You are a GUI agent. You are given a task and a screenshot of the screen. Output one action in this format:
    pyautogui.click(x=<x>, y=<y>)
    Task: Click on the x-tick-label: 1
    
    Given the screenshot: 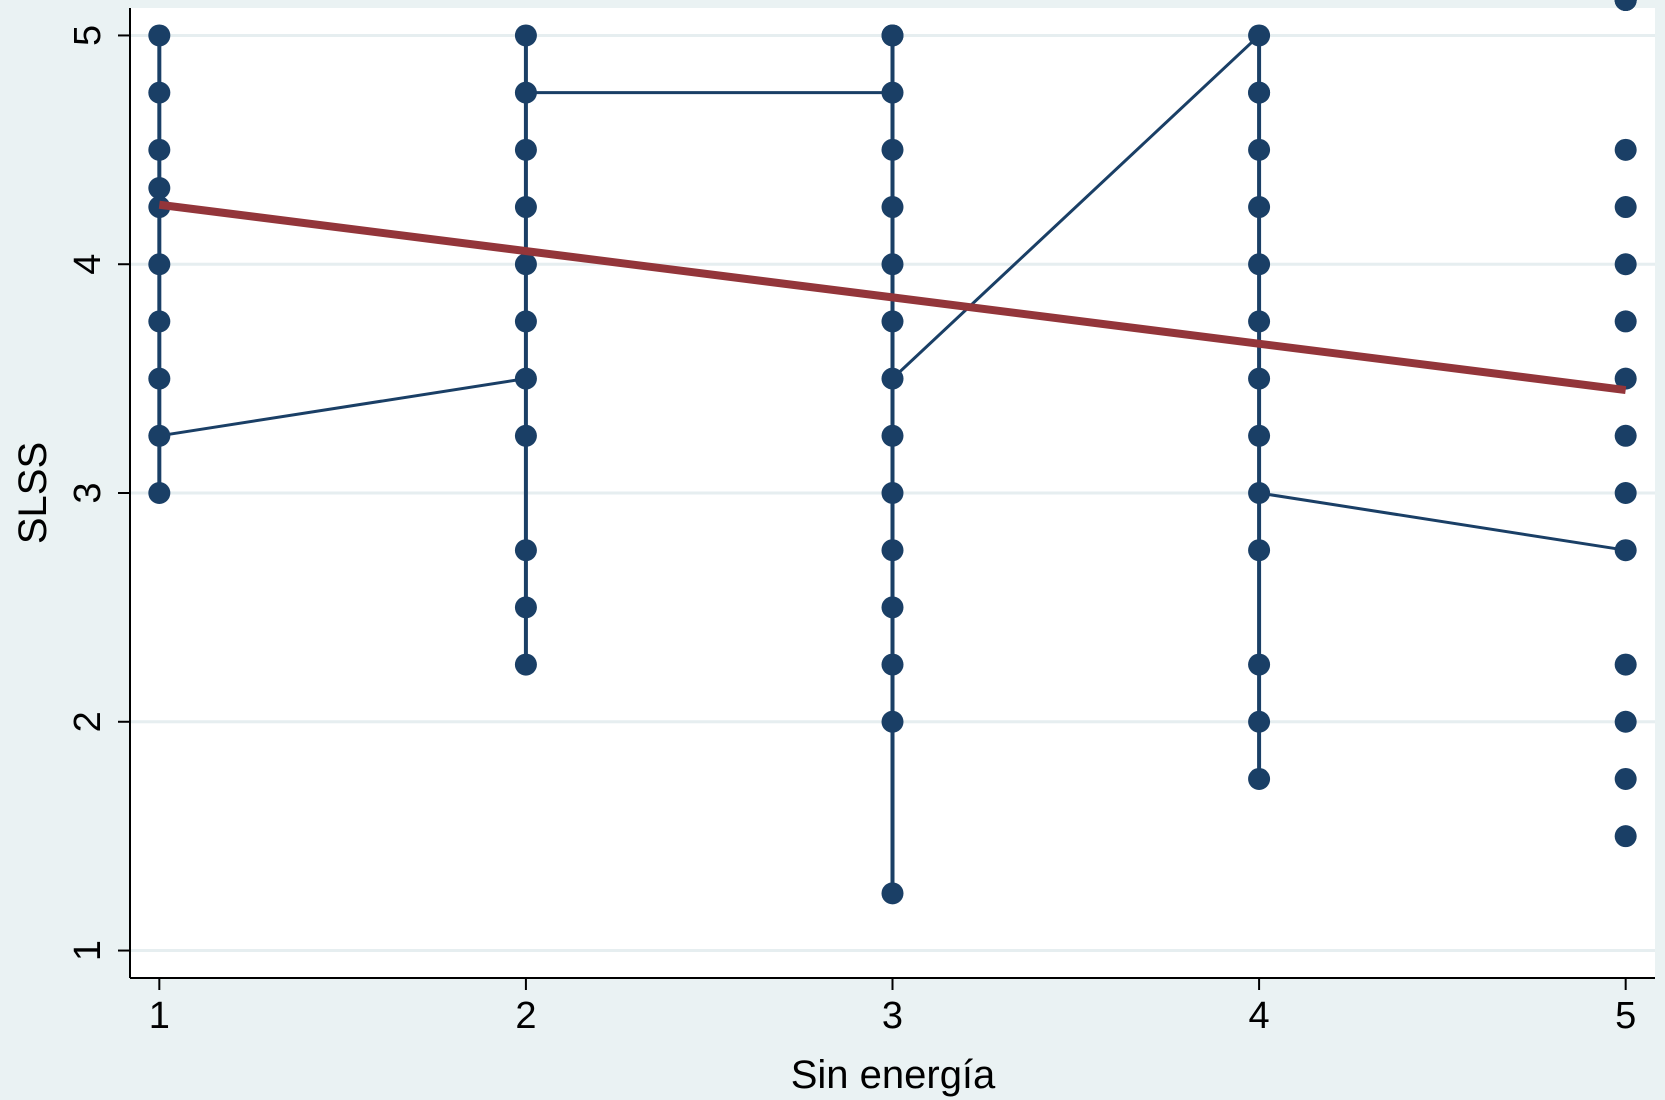 What is the action you would take?
    pyautogui.click(x=159, y=1016)
    